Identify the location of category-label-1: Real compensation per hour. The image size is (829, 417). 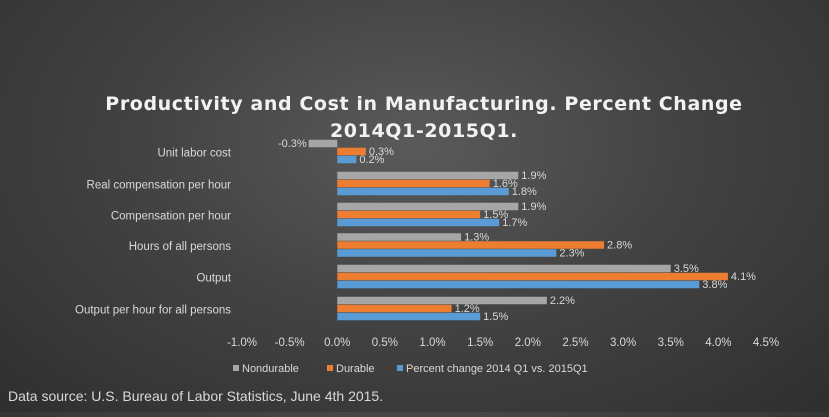
(159, 186).